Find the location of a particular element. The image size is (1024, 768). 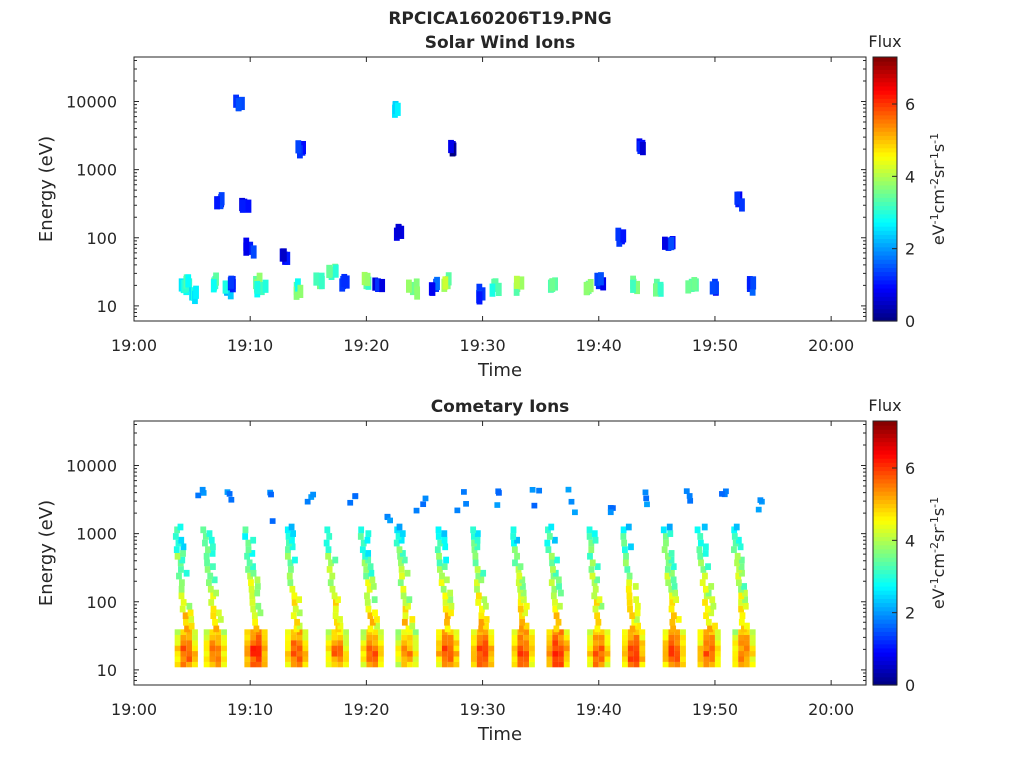

x-tick-label: 19:40 is located at coordinates (599, 345).